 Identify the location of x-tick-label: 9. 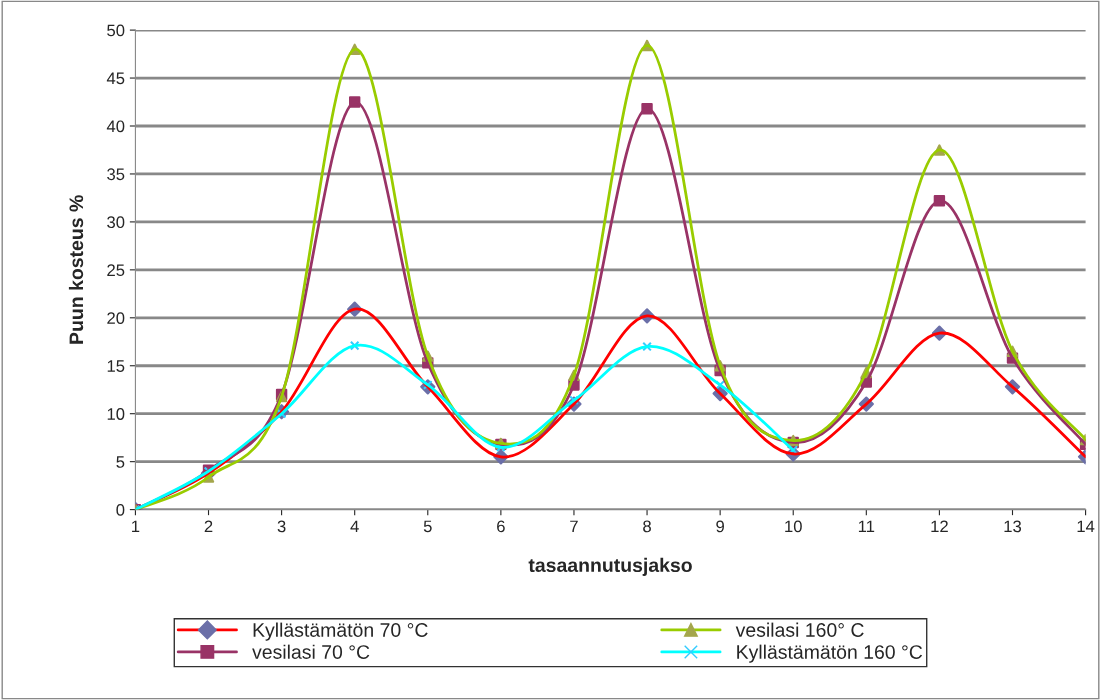
(720, 526).